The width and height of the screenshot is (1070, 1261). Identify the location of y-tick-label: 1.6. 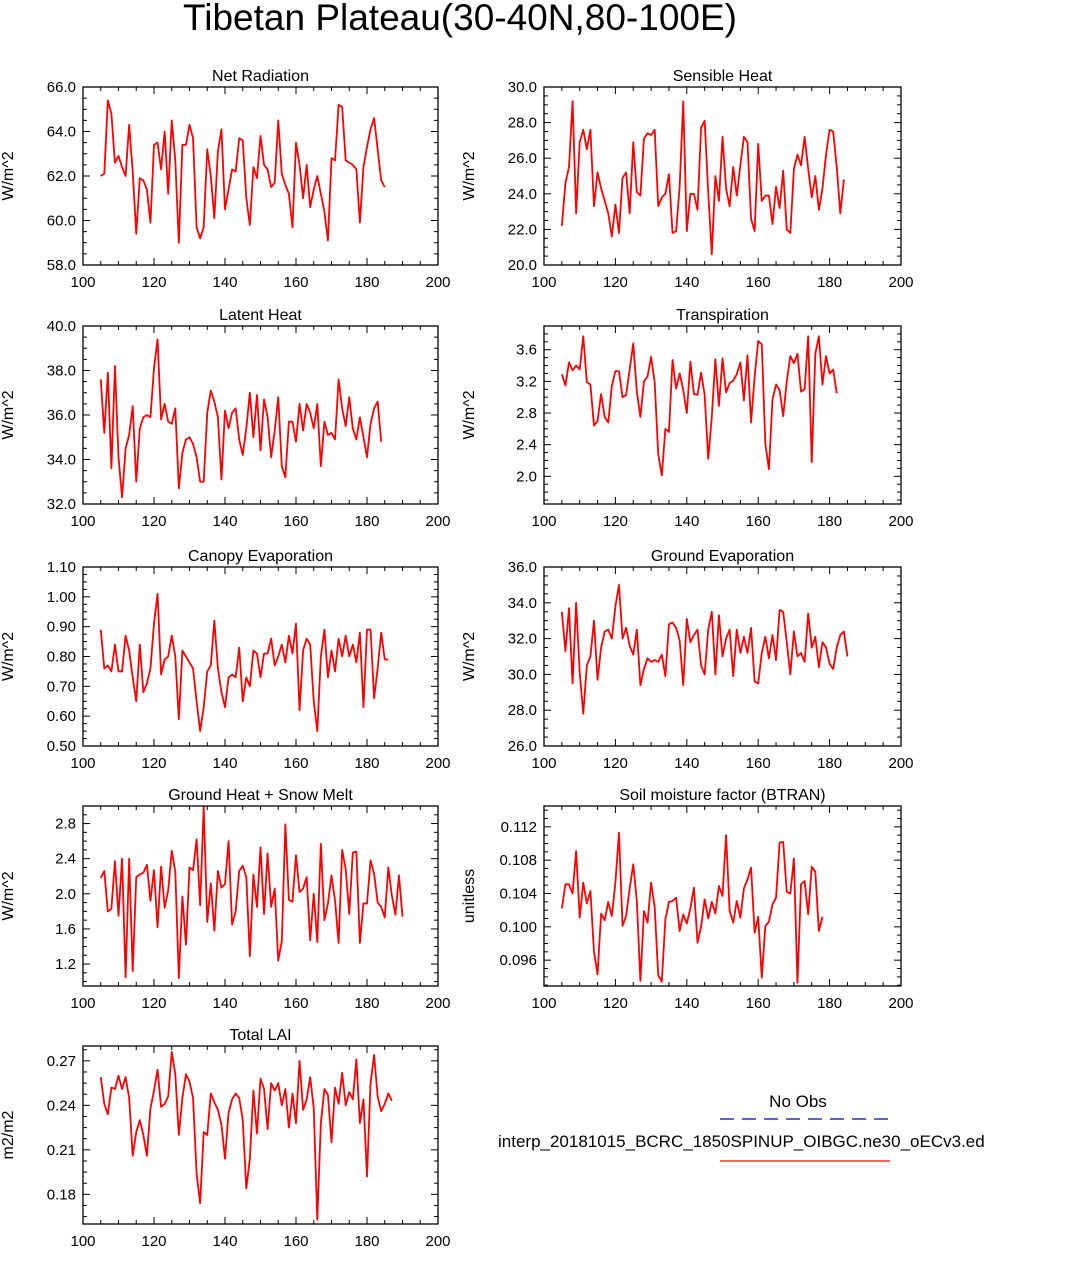
(65, 929).